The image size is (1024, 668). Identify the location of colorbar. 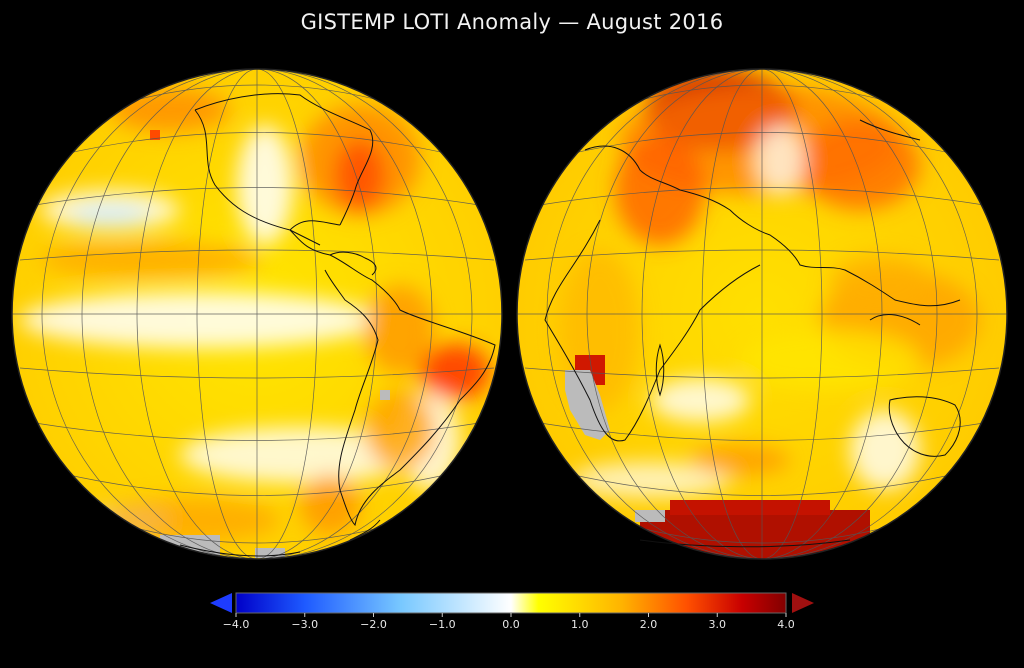
(512, 604).